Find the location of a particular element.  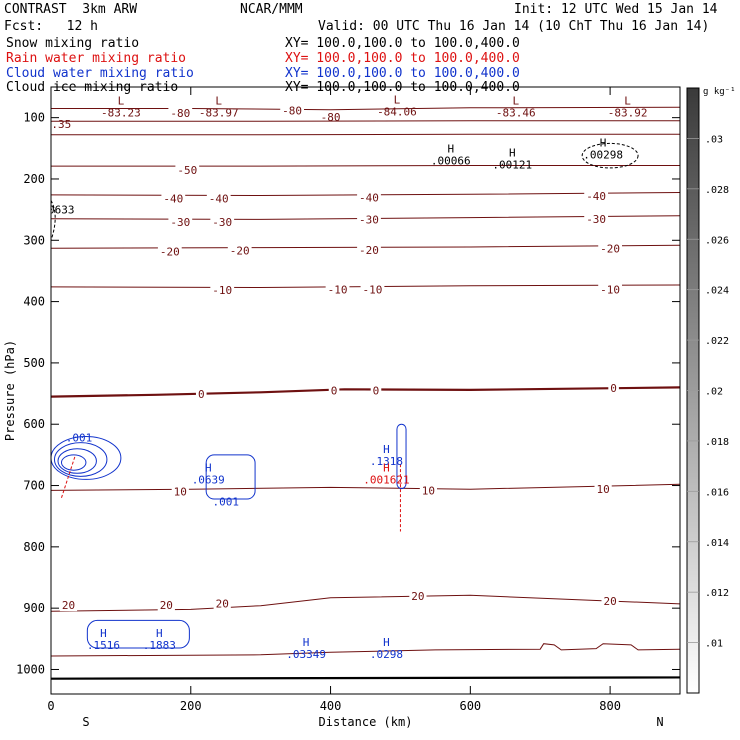

extremum-value: .0639 is located at coordinates (208, 479).